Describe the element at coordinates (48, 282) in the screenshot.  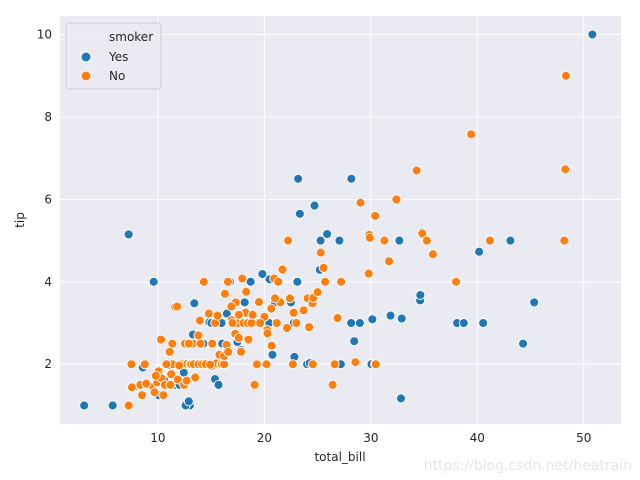
I see `y-tick-label: 4` at that location.